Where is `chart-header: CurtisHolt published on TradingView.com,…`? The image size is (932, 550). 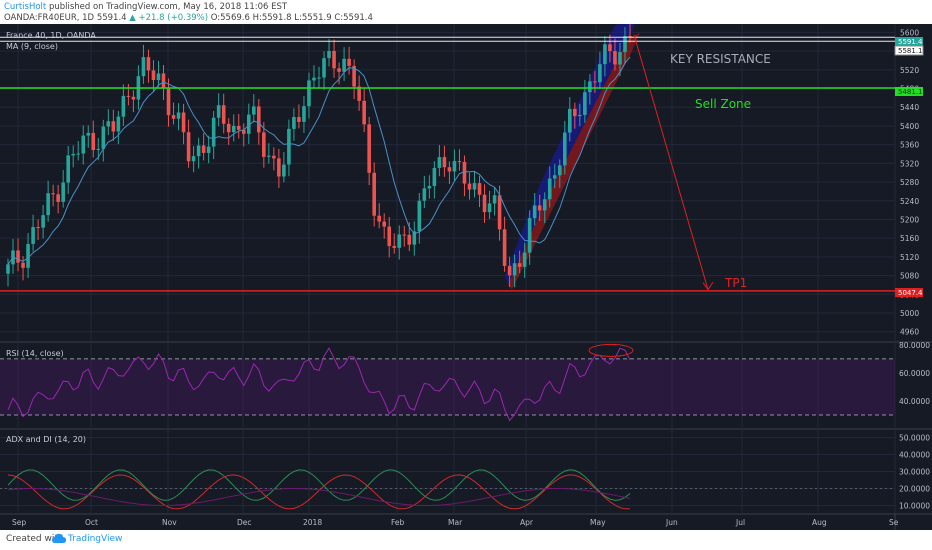 chart-header: CurtisHolt published on TradingView.com,… is located at coordinates (466, 12).